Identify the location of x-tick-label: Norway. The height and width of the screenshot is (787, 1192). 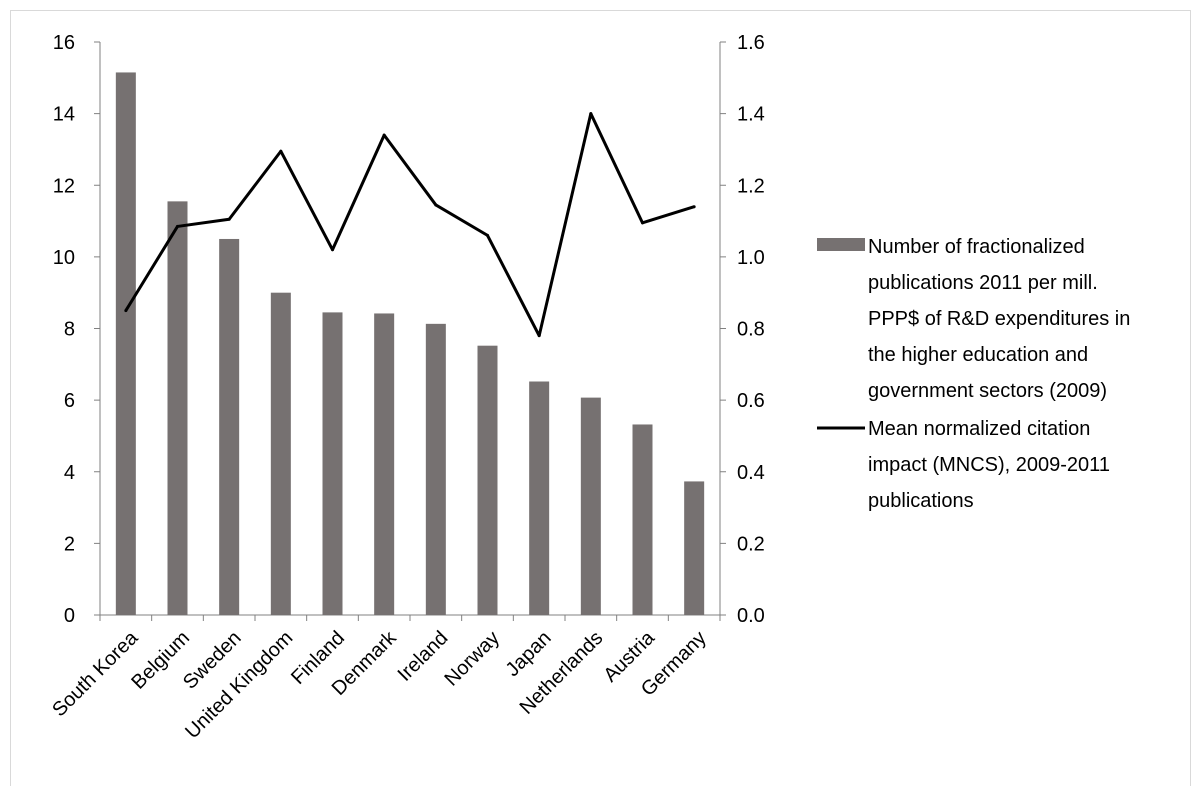
(472, 658).